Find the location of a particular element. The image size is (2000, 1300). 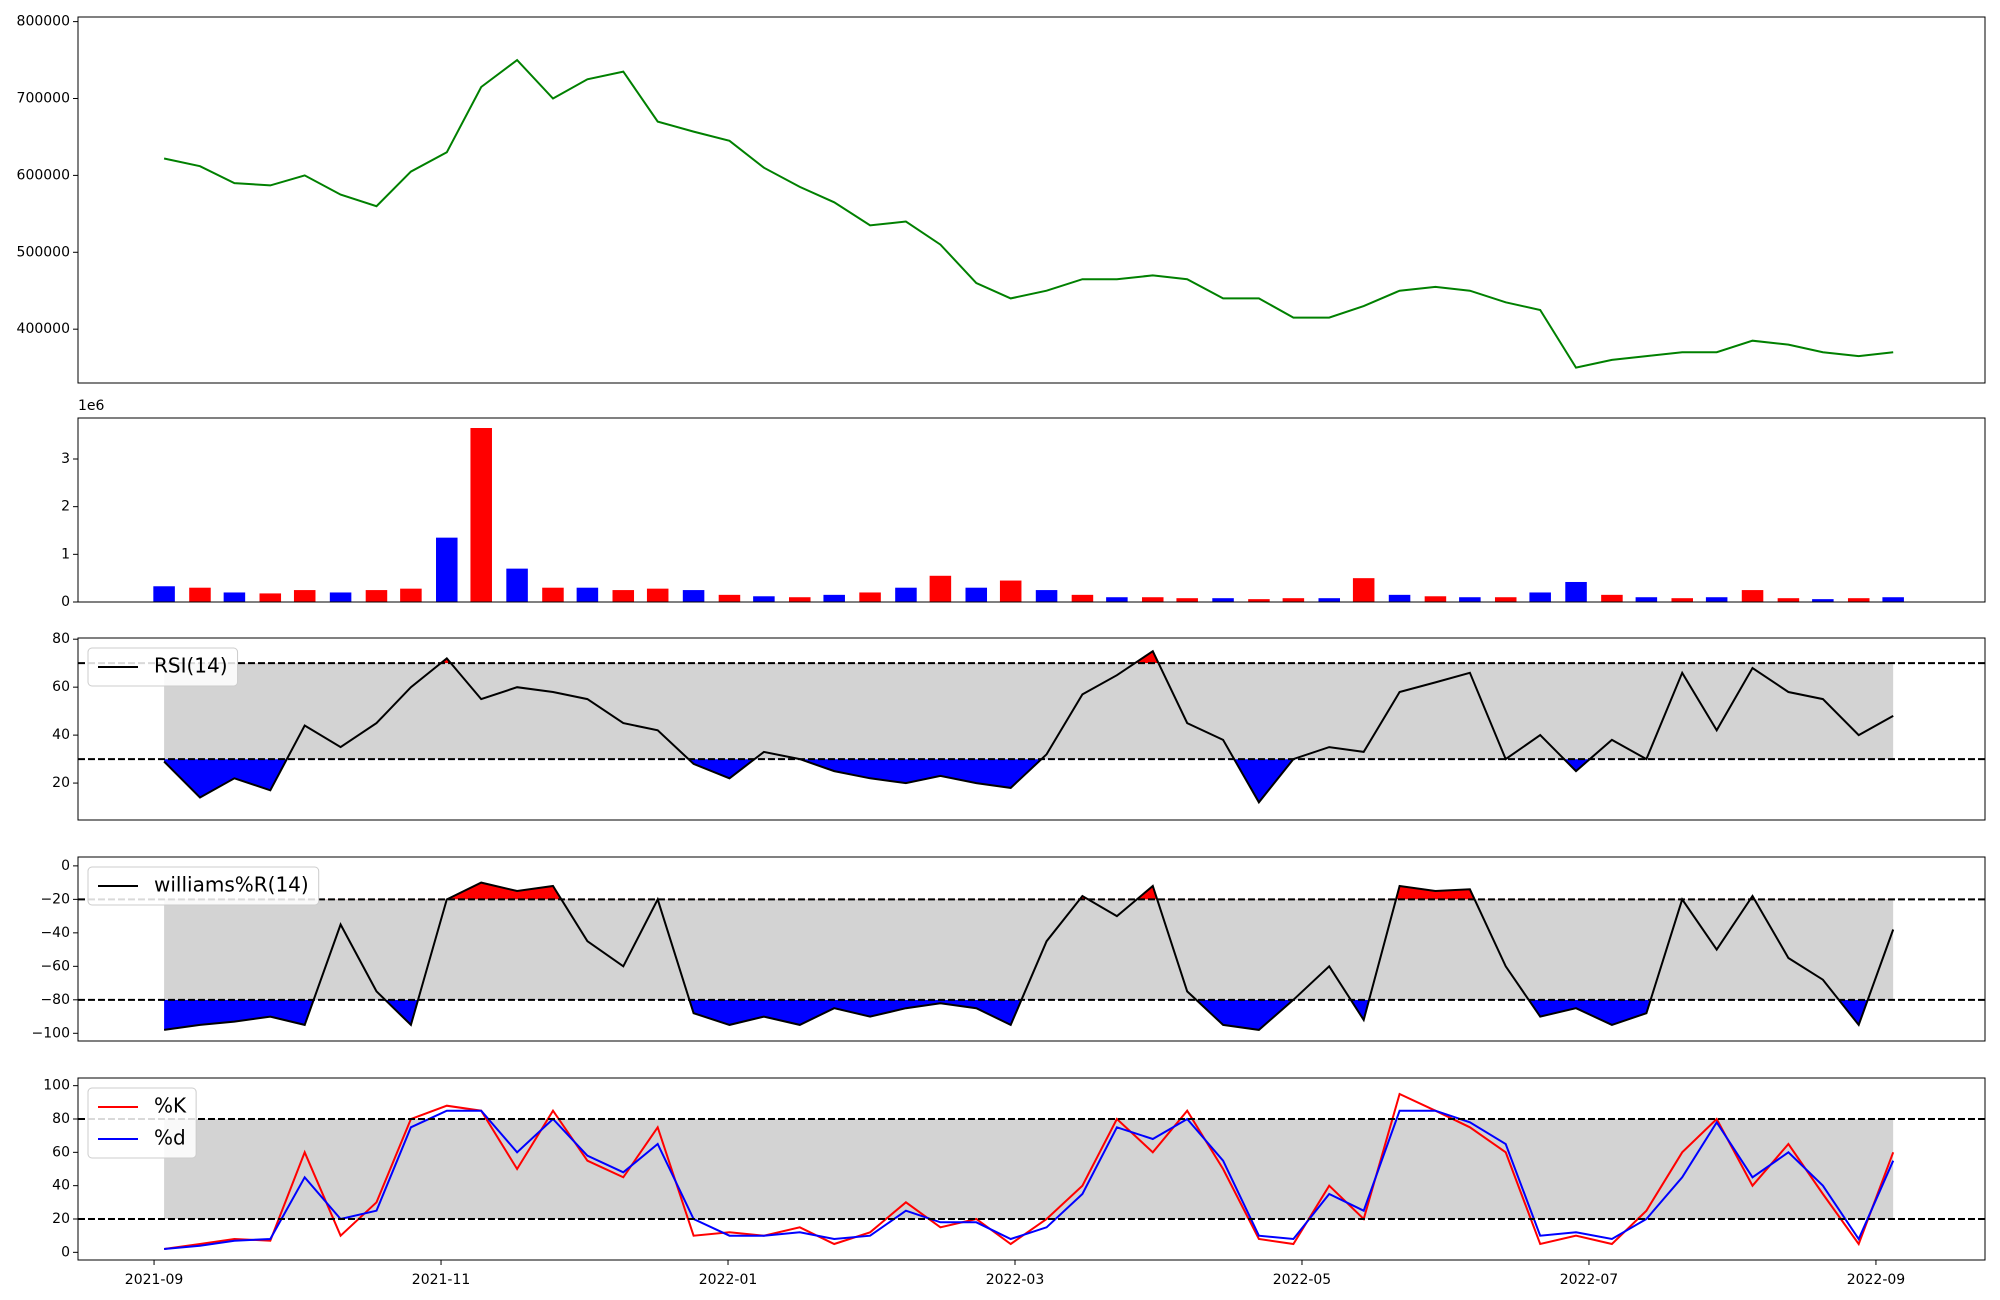

x-tick-label: 2021-11 is located at coordinates (441, 1280).